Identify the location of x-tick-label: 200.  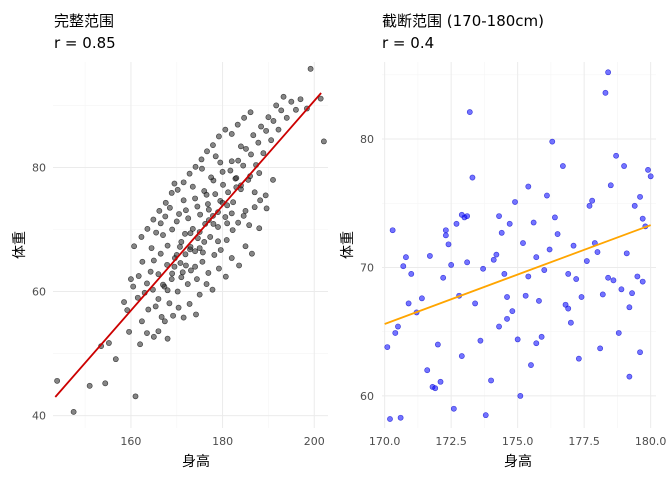
(314, 441).